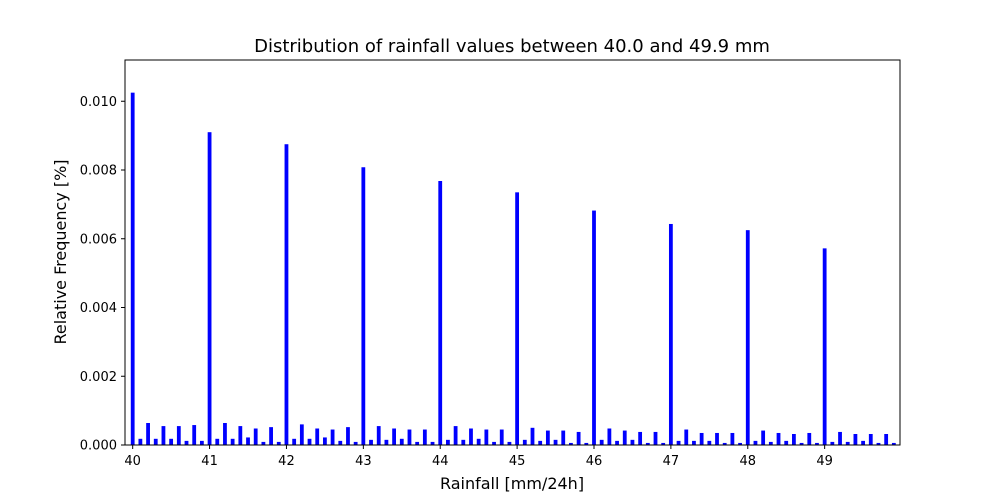  I want to click on y-axis-label: Relative Frequency [%], so click(60, 251).